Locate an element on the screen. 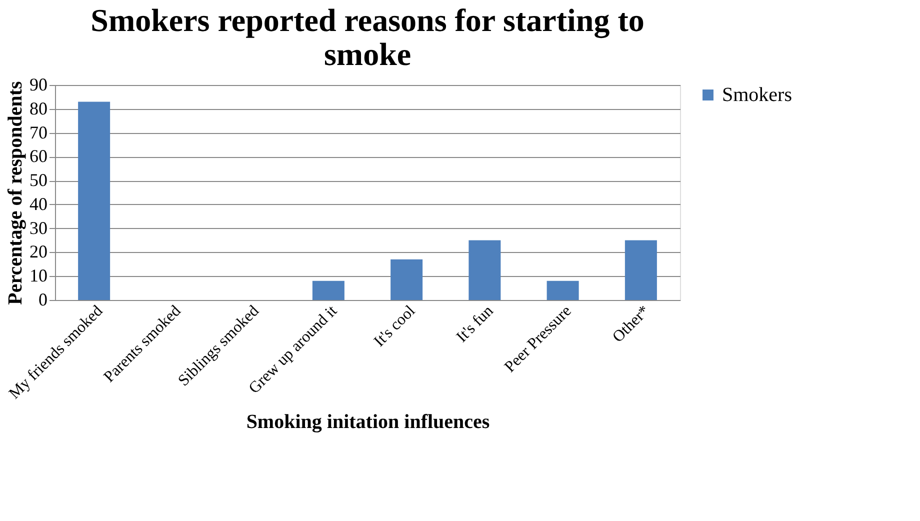 The width and height of the screenshot is (920, 521). x-axis-title: Smoking initation influences is located at coordinates (368, 421).